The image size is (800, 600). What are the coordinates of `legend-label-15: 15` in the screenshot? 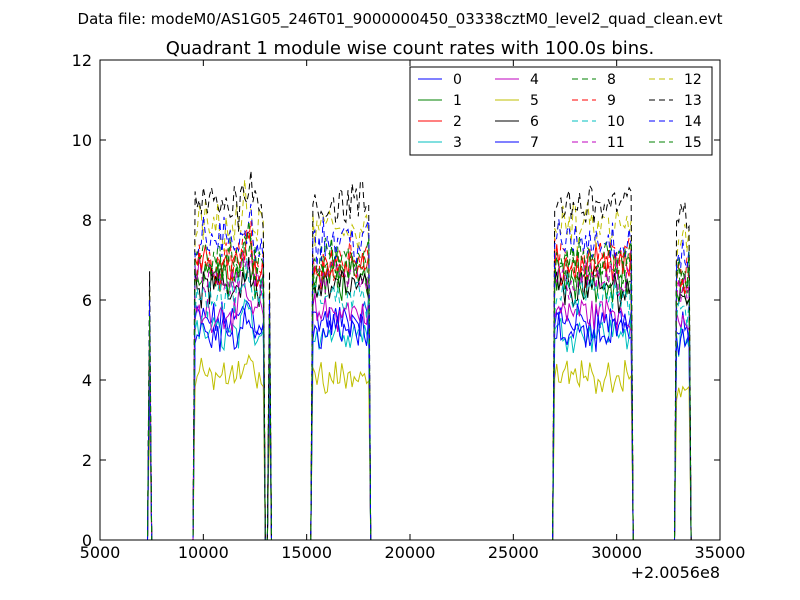 It's located at (693, 143).